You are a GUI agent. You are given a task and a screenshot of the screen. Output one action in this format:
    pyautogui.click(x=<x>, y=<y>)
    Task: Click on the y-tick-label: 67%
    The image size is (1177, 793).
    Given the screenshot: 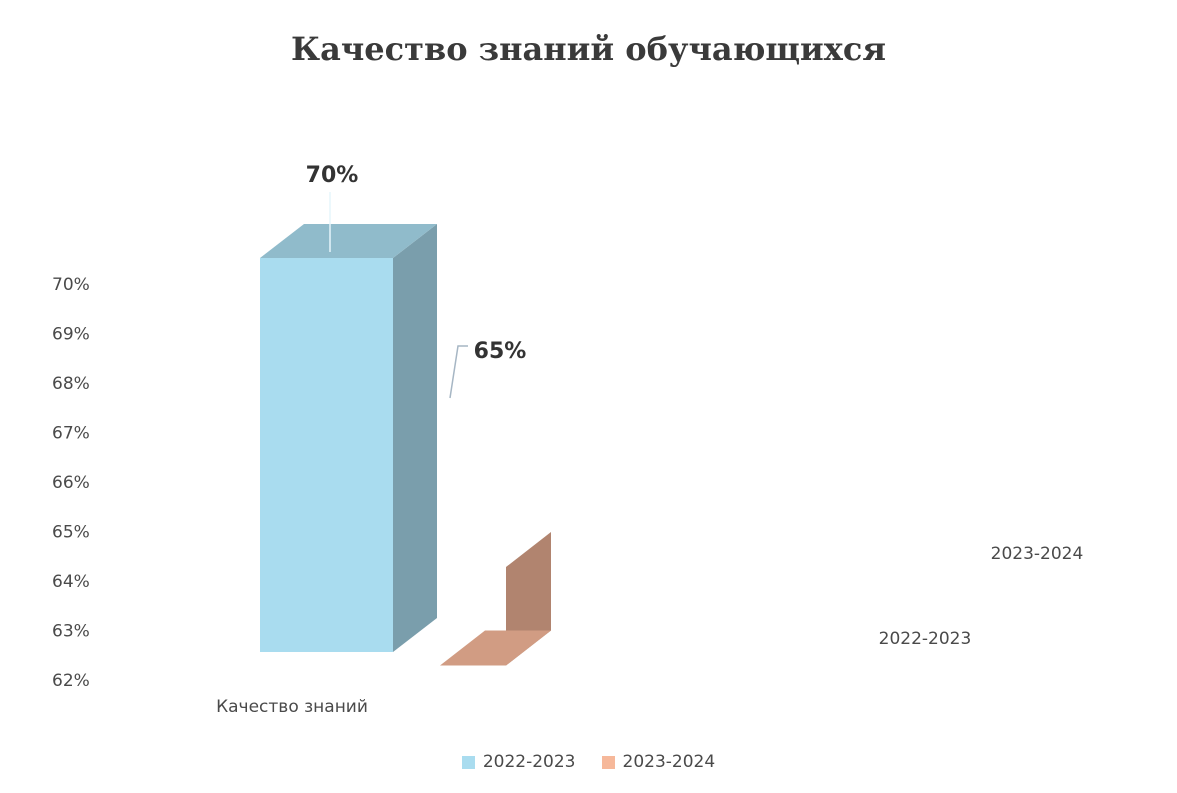 What is the action you would take?
    pyautogui.click(x=71, y=434)
    